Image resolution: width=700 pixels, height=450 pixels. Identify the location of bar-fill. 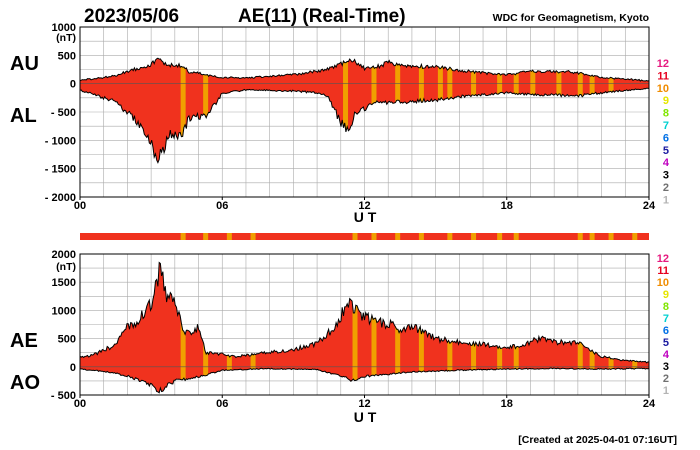
(364, 236).